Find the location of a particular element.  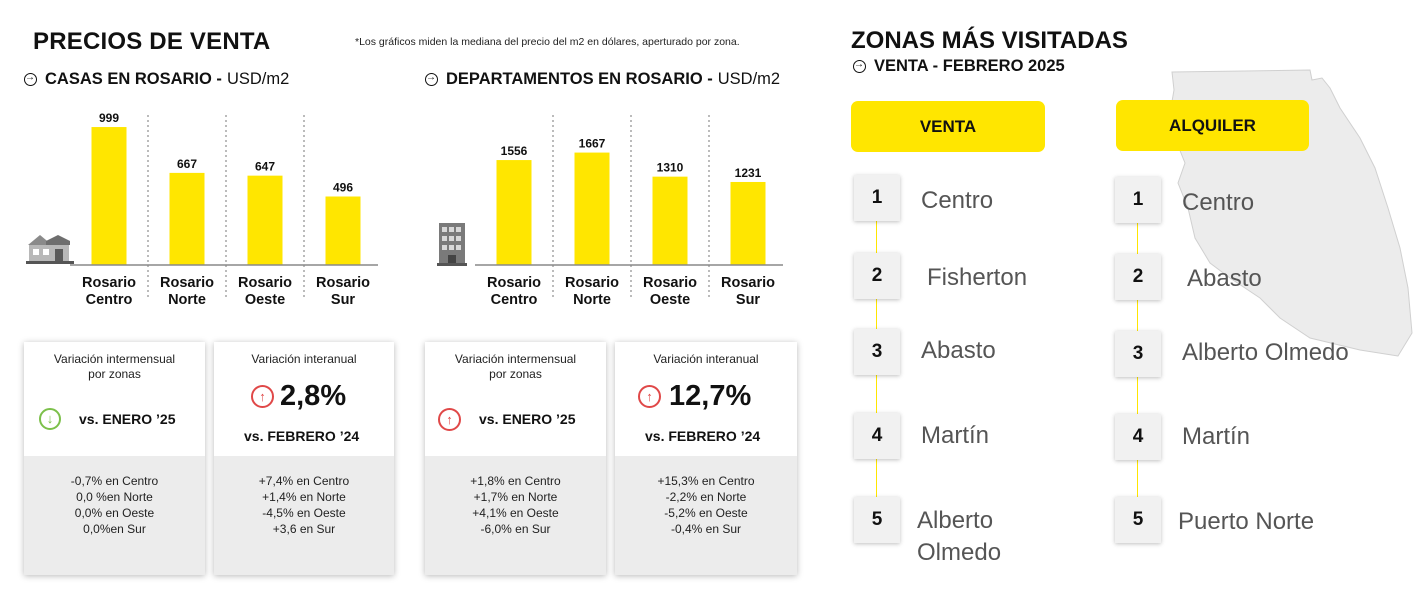

venta-rank-name: Abasto is located at coordinates (958, 350).